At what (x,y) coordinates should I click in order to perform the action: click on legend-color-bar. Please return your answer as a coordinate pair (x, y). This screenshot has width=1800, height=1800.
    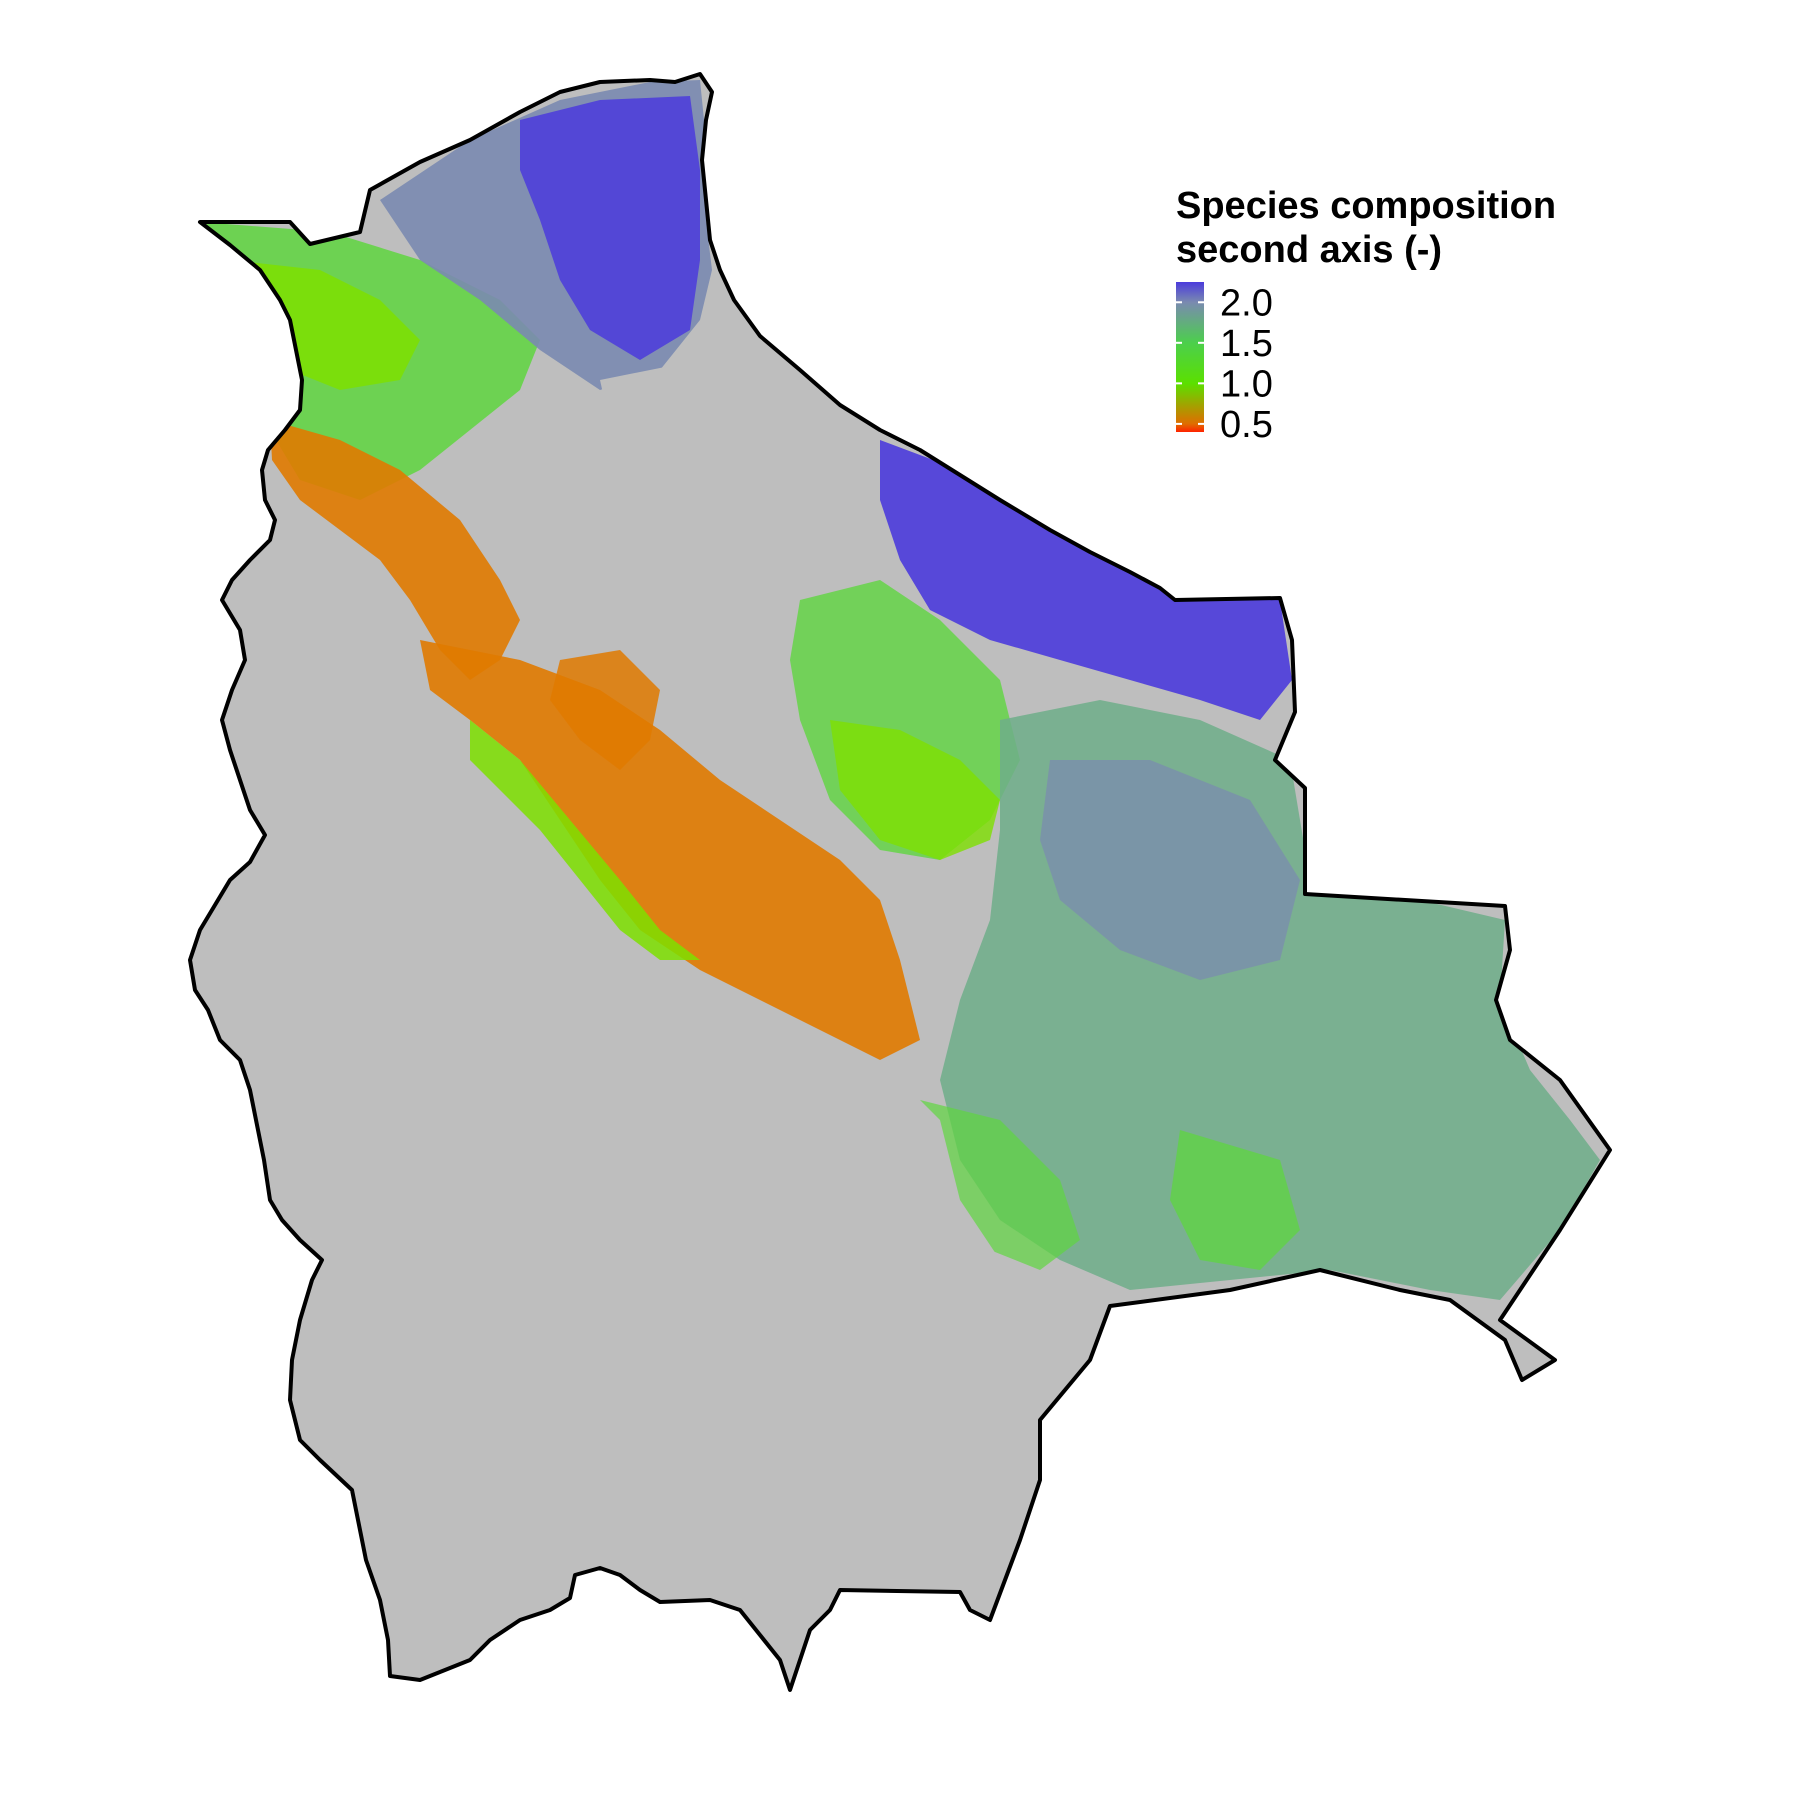
    Looking at the image, I should click on (1190, 357).